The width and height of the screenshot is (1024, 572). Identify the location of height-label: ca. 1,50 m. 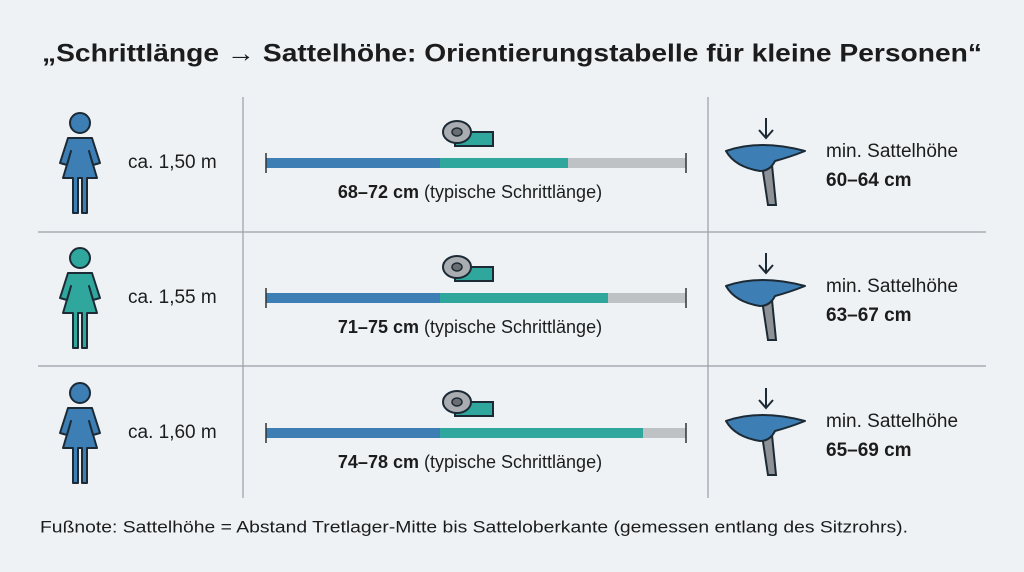
(172, 162).